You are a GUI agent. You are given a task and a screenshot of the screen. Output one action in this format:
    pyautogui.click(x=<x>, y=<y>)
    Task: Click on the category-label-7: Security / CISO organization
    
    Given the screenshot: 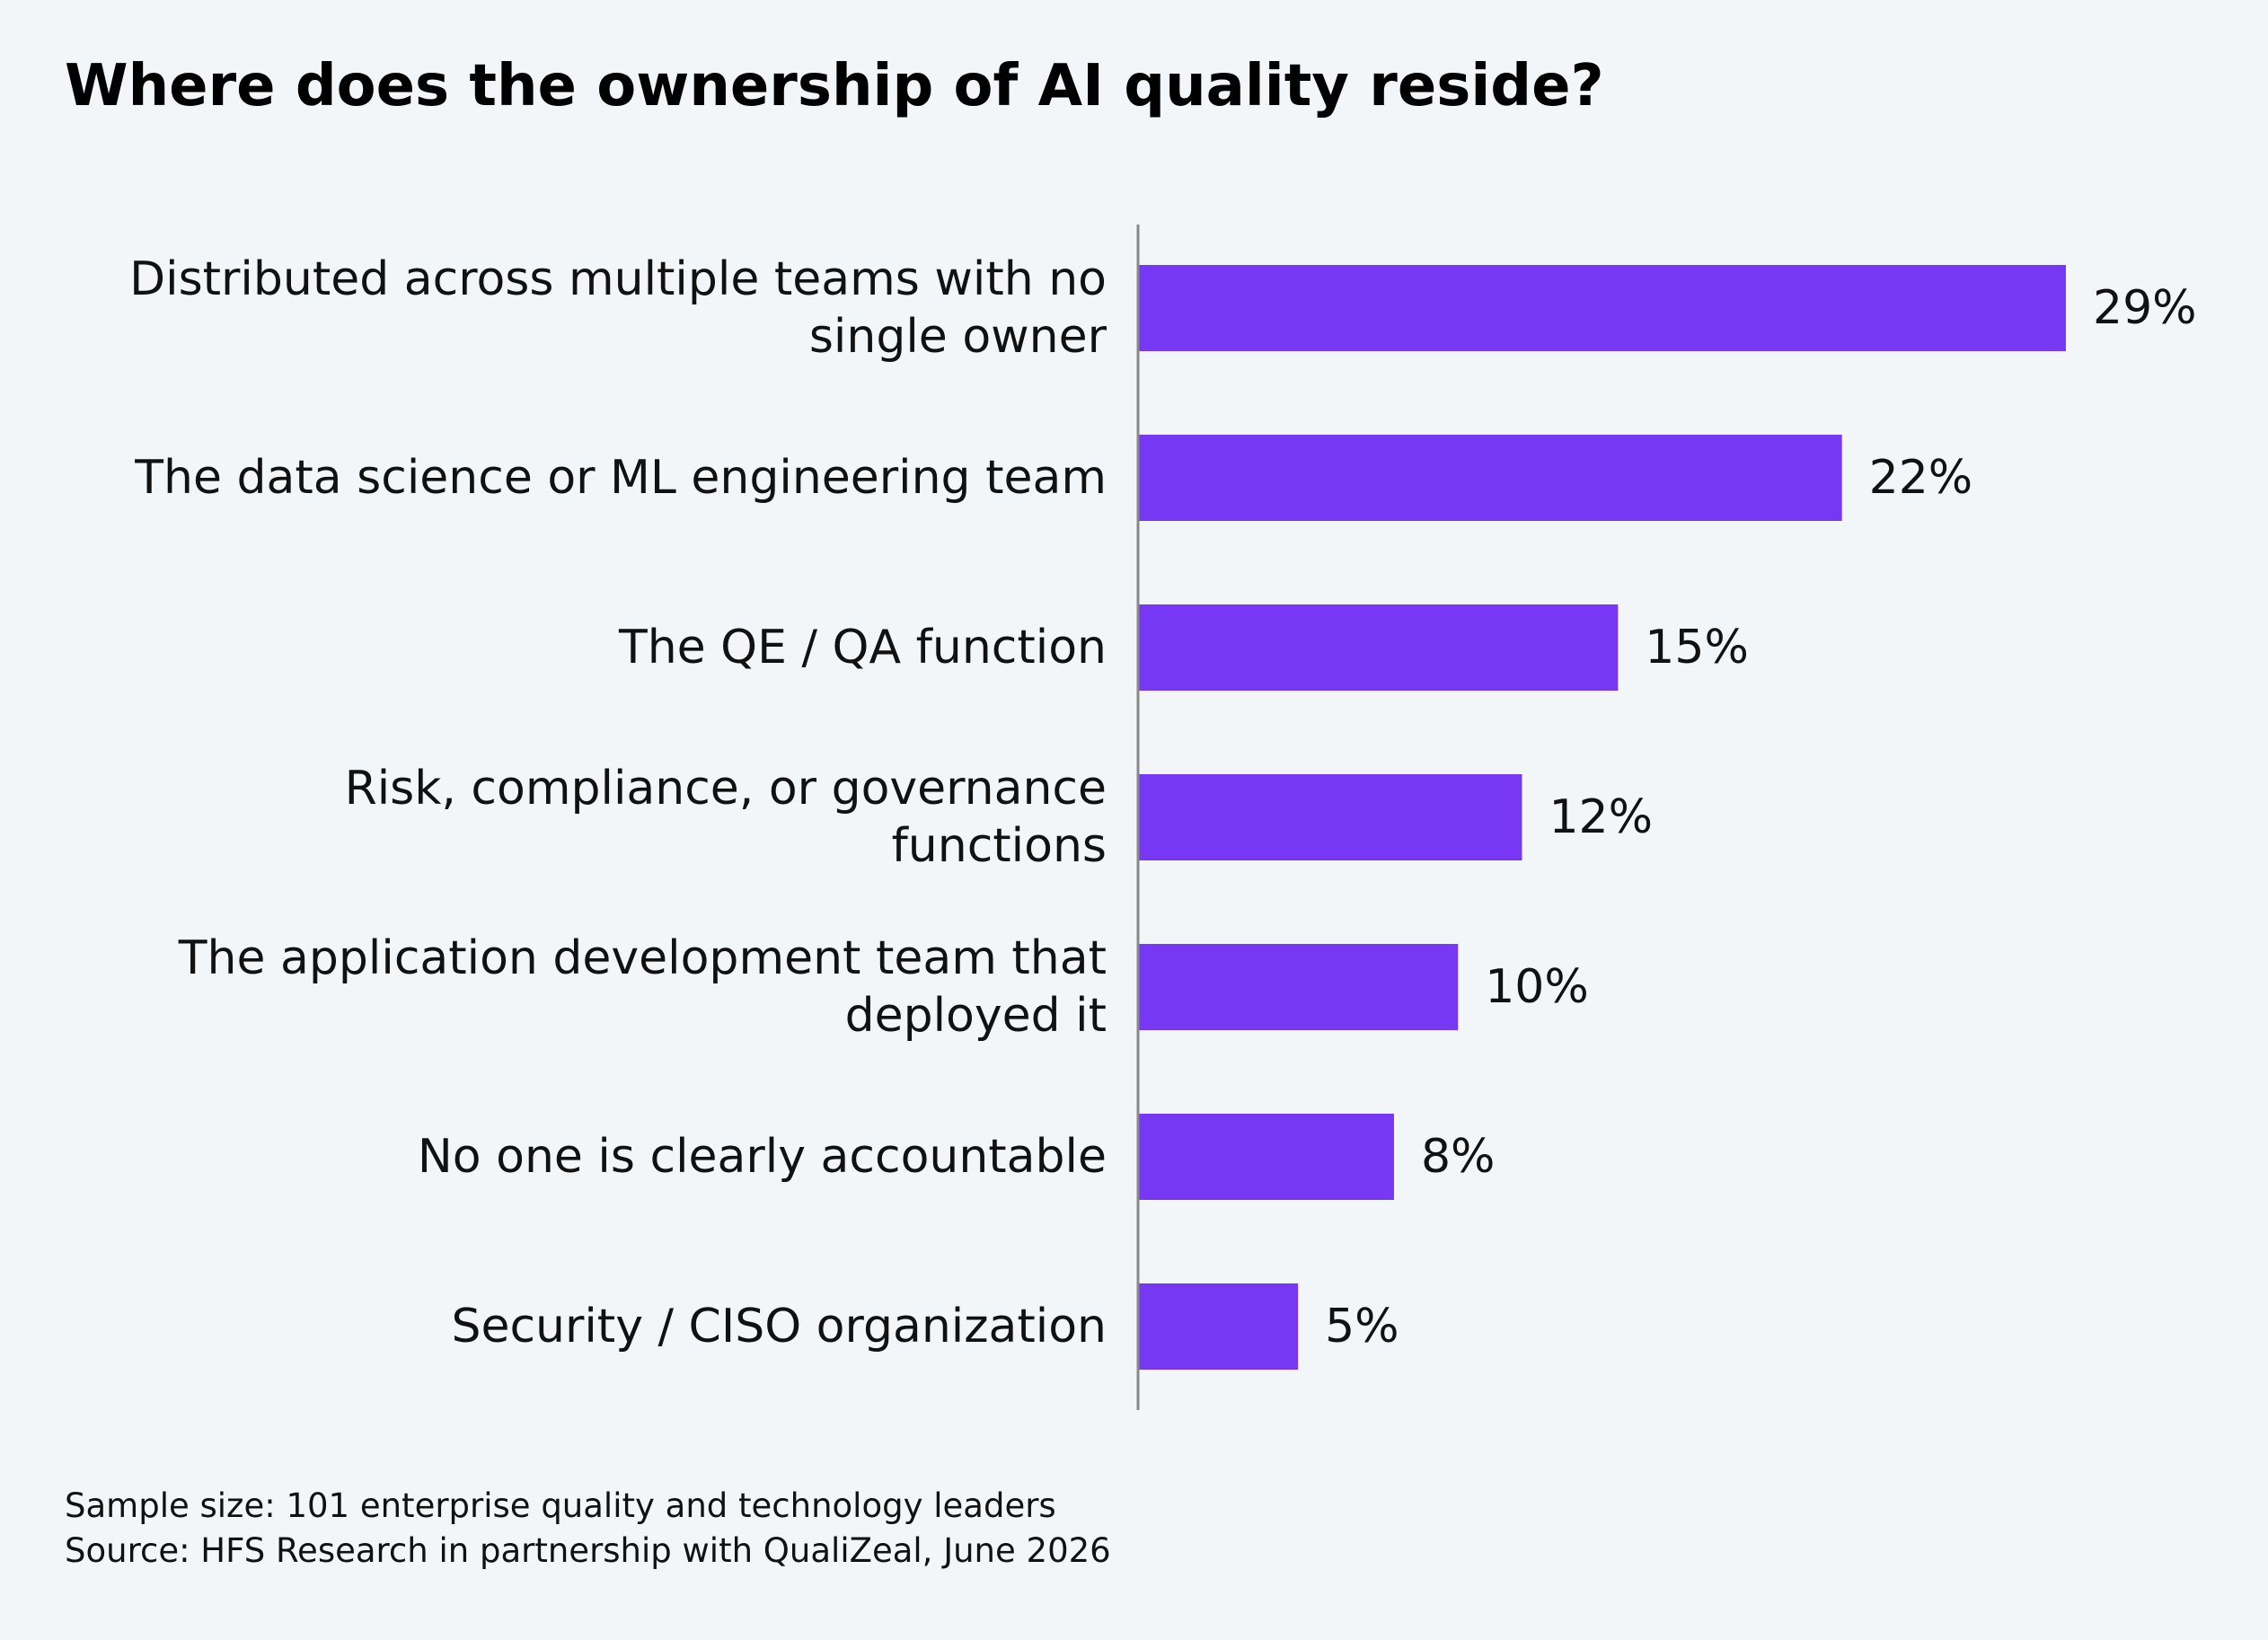 What is the action you would take?
    pyautogui.click(x=779, y=1326)
    